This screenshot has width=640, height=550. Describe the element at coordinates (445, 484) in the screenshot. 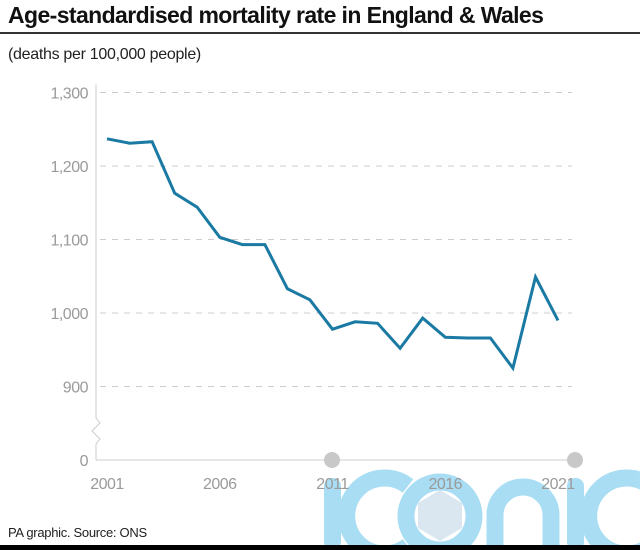

I see `x-tick-label: 2016` at that location.